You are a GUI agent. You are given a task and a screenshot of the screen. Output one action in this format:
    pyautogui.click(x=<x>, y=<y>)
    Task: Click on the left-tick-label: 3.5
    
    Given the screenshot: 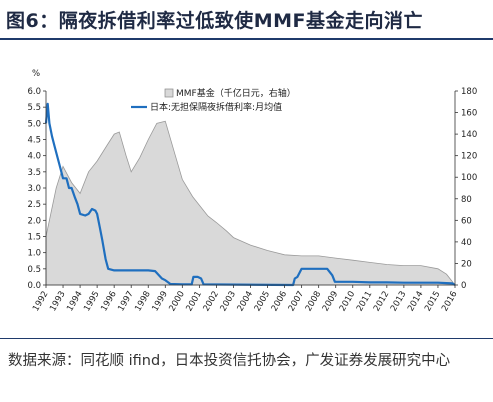 What is the action you would take?
    pyautogui.click(x=34, y=173)
    